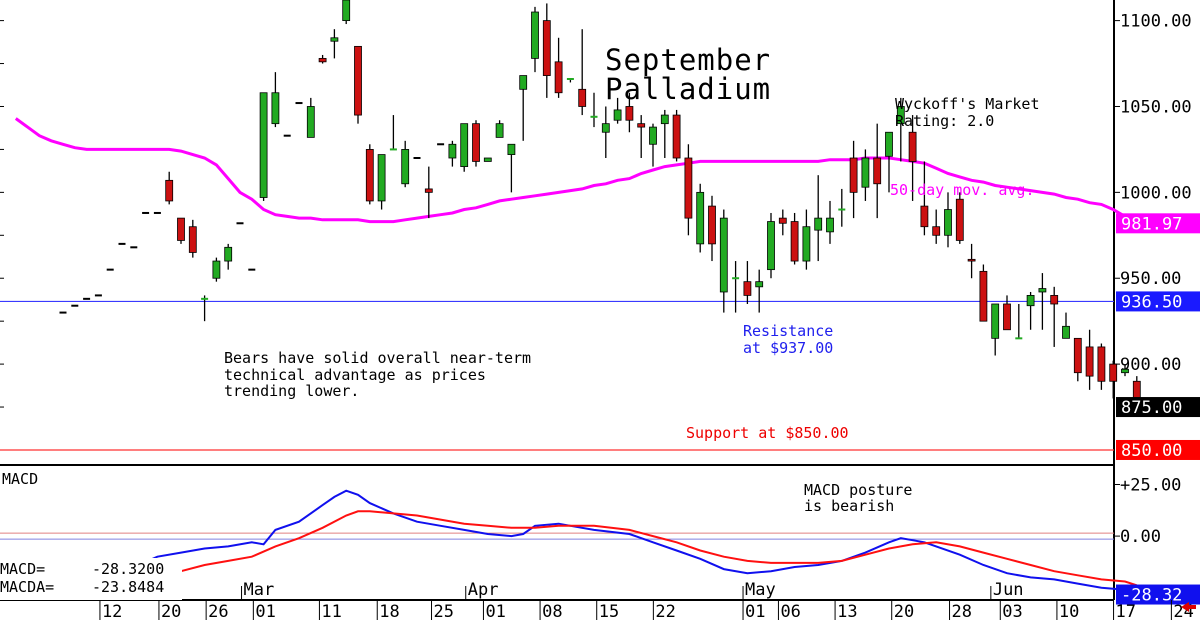 The image size is (1200, 622). I want to click on day-label: 06, so click(790, 612).